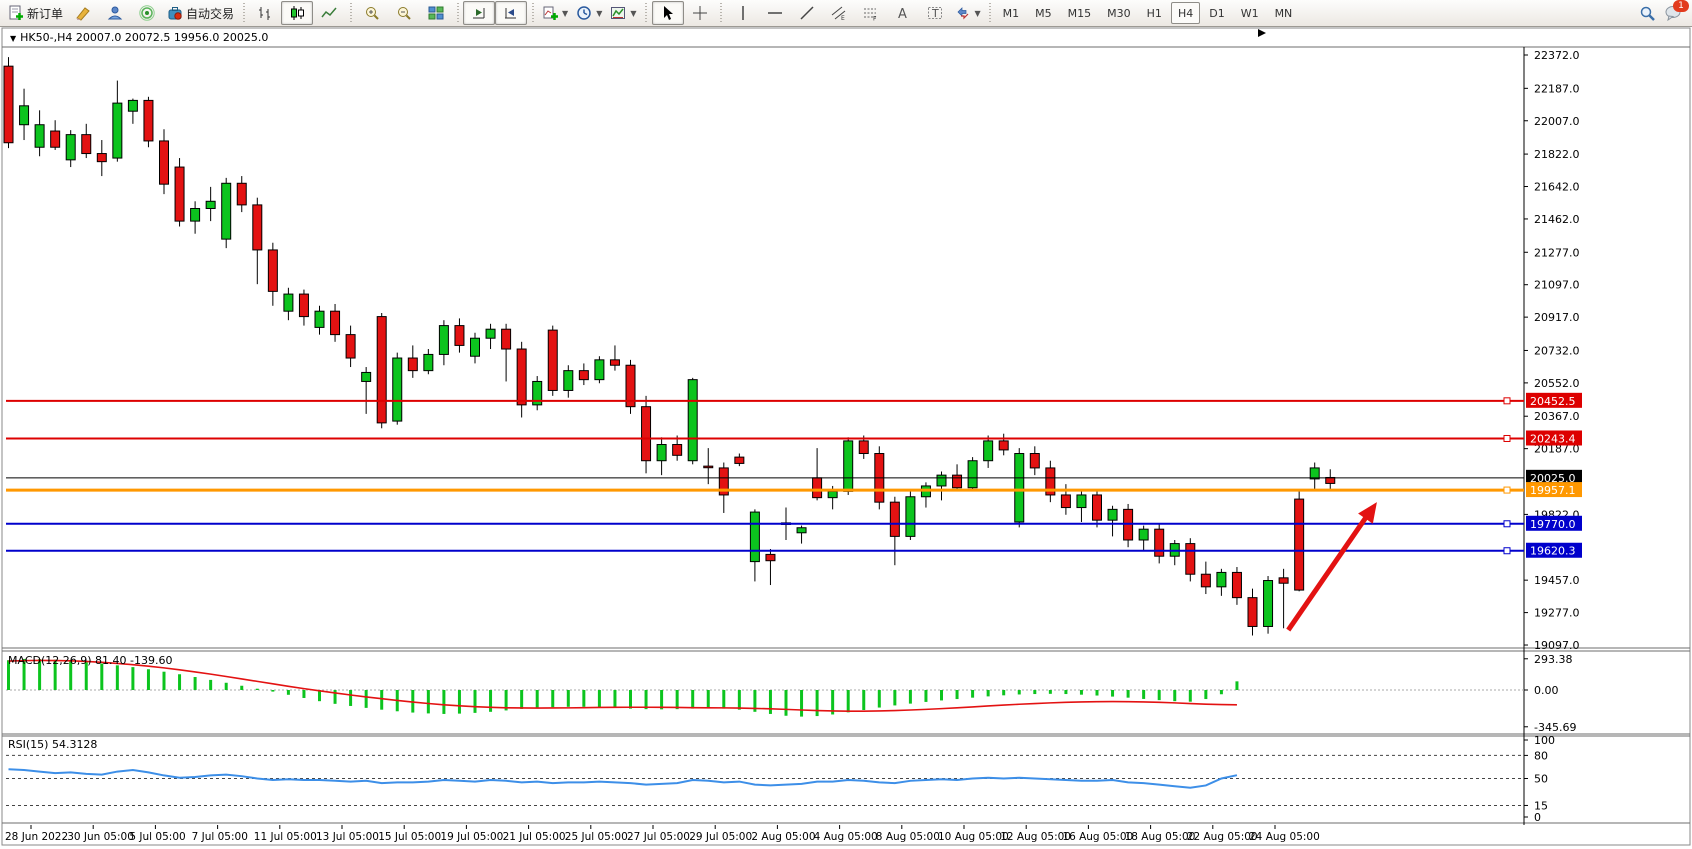 This screenshot has height=849, width=1692. I want to click on toolbar-right: 1, so click(1664, 11).